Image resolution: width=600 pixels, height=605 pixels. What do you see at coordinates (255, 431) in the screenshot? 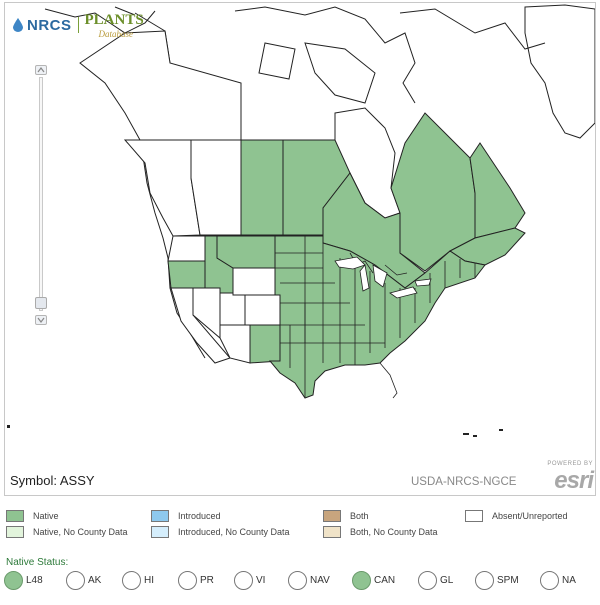
I see `caribbean-islands` at bounding box center [255, 431].